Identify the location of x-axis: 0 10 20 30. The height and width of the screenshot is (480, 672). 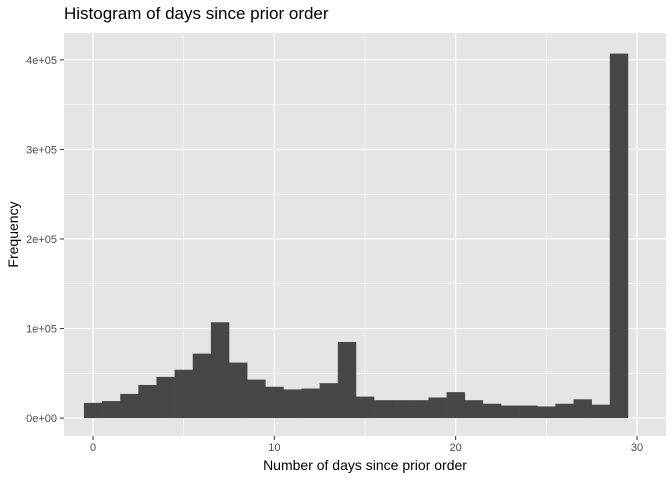
(366, 445).